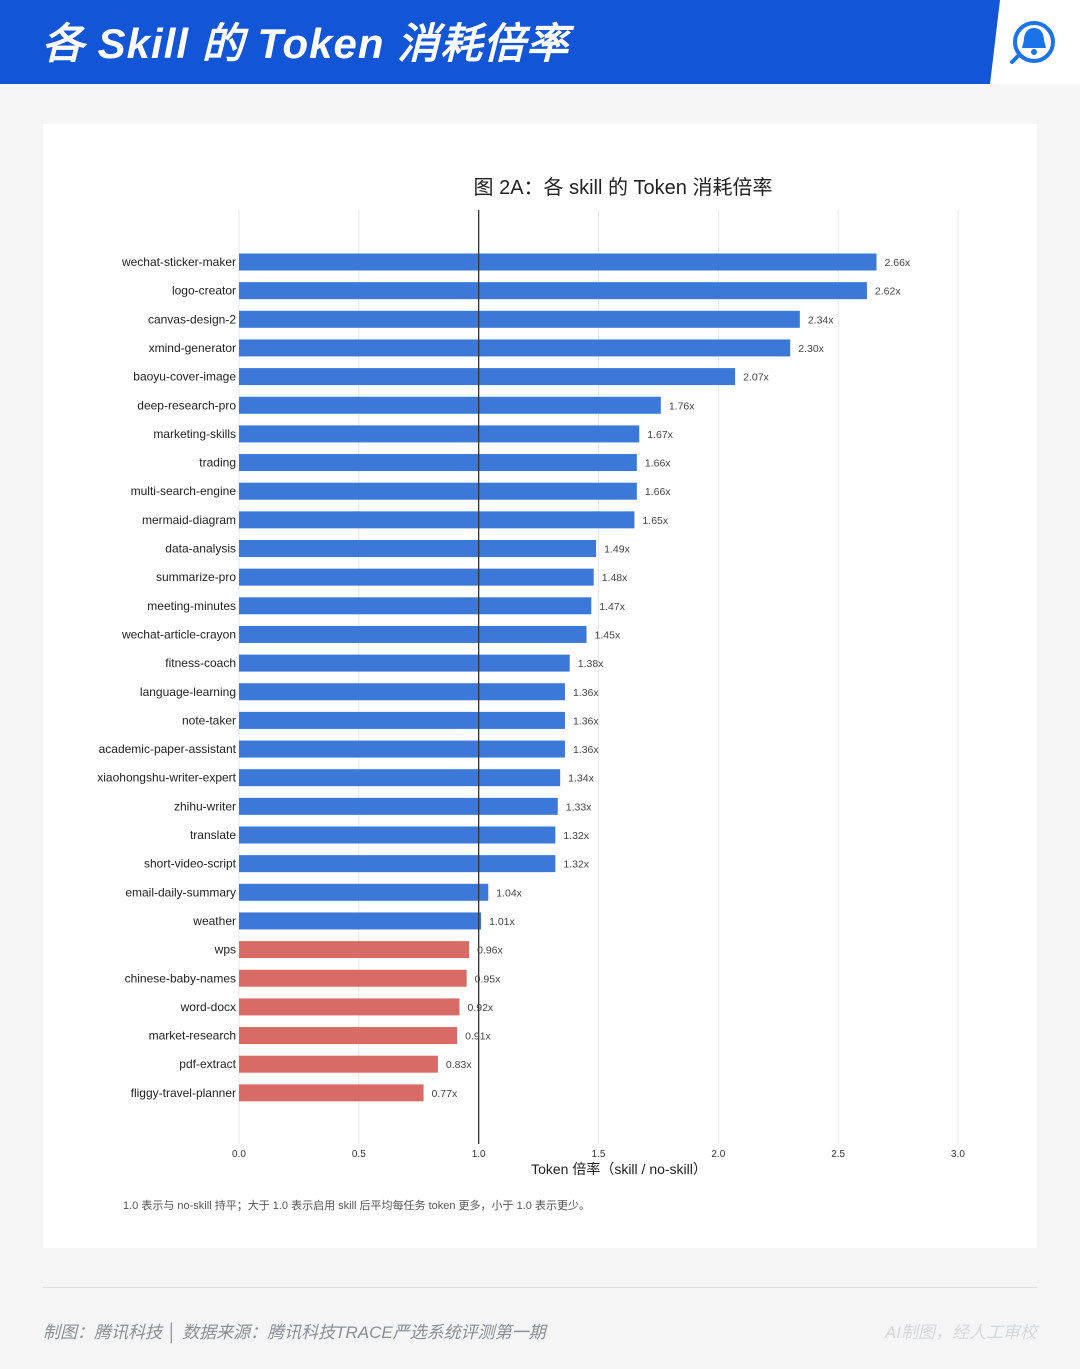 This screenshot has height=1369, width=1080. What do you see at coordinates (718, 1154) in the screenshot?
I see `x-tick-label: 2.0` at bounding box center [718, 1154].